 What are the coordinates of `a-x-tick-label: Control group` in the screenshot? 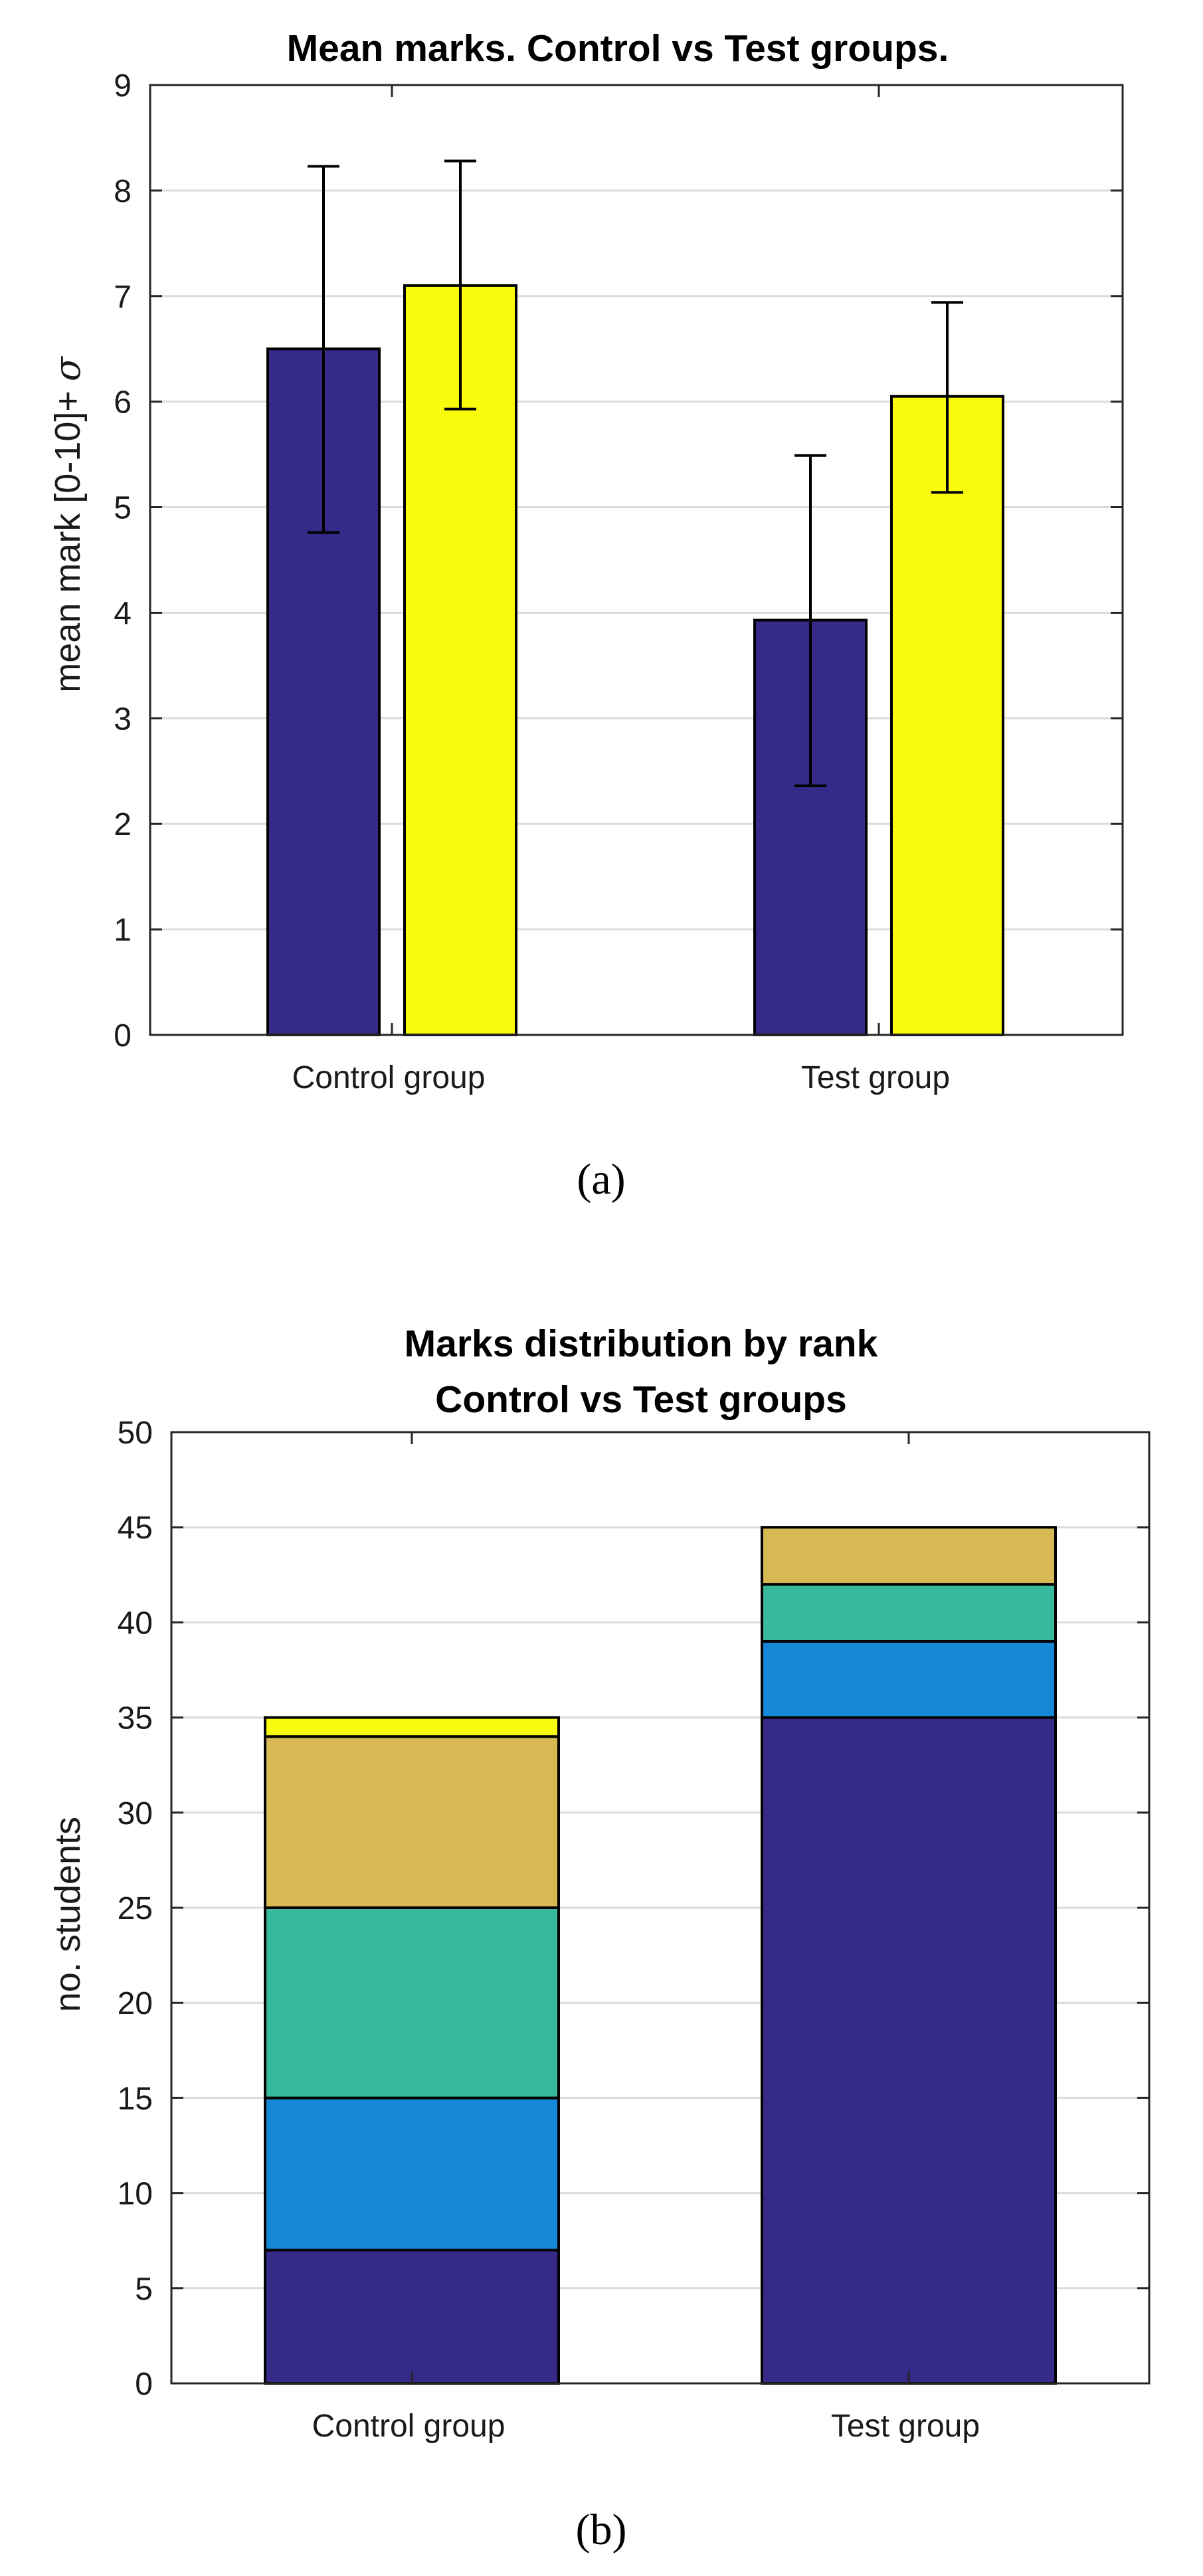 It's located at (389, 1077).